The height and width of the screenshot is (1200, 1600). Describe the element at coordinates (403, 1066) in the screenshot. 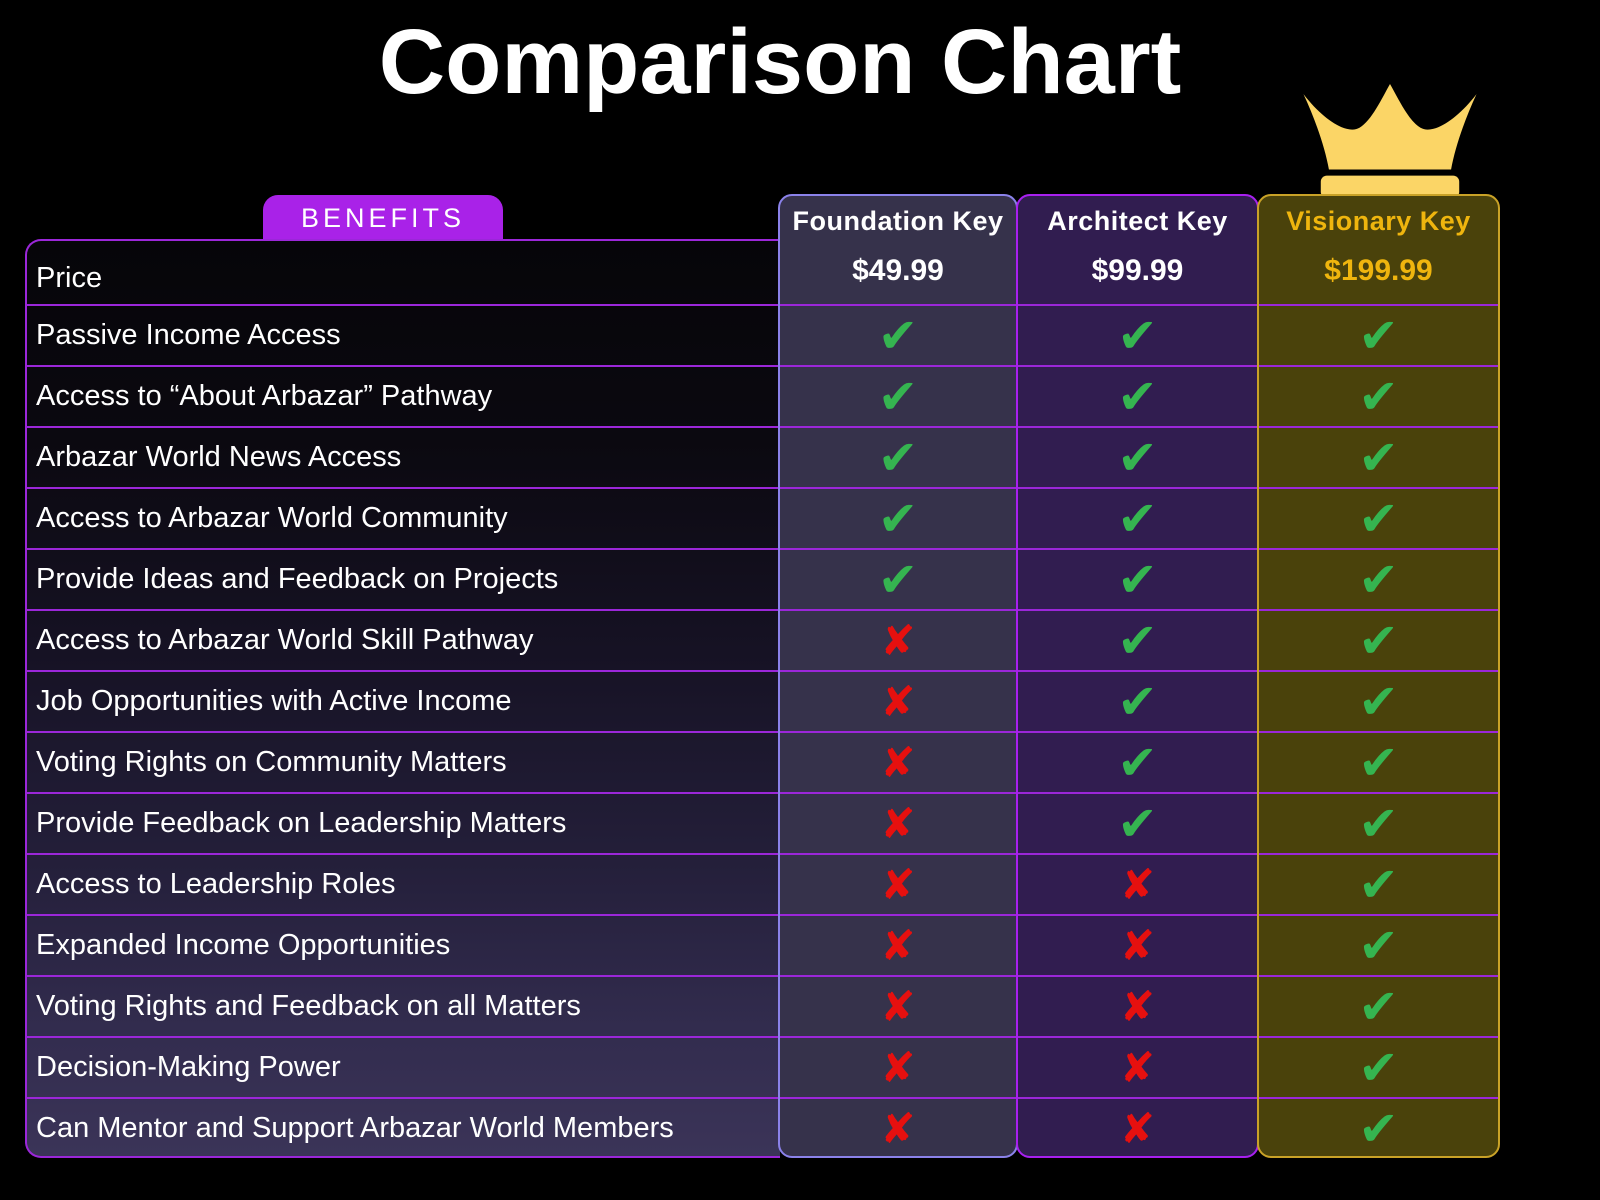

I see `benefit-label-decision-making-power: Decision-Making Power` at that location.